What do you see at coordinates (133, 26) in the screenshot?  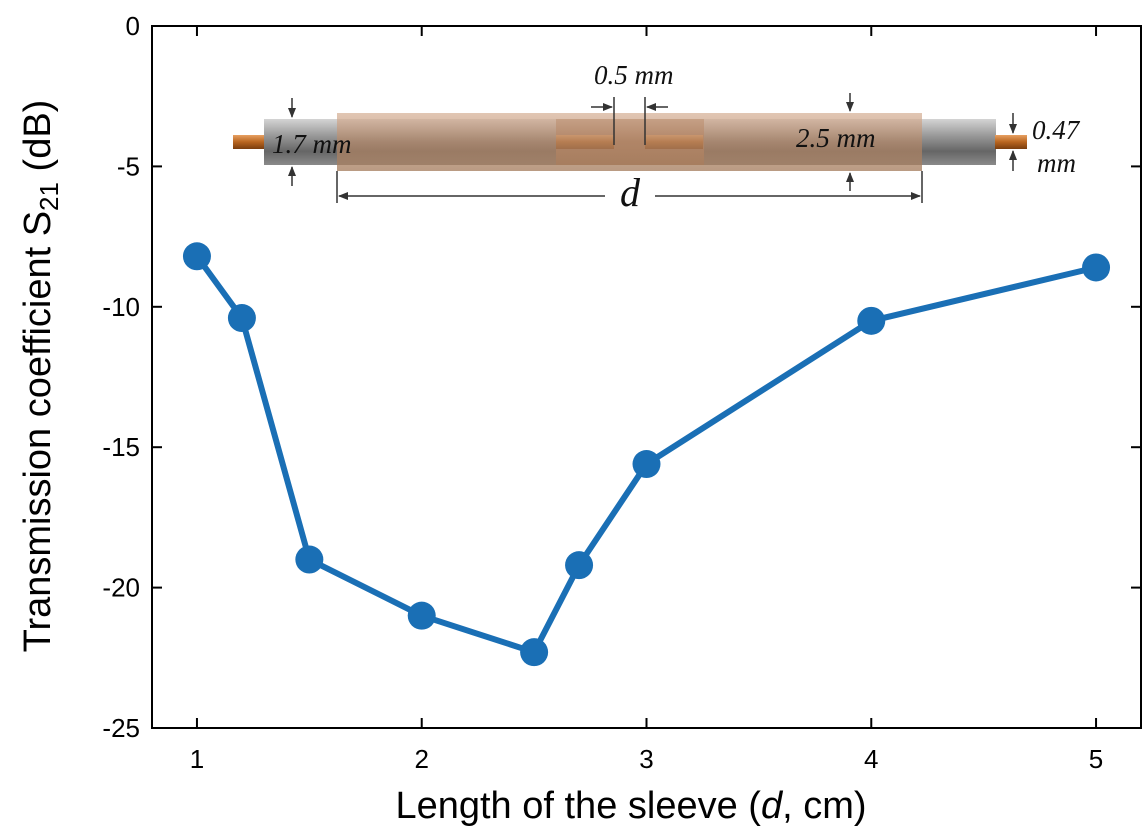 I see `y-tick-label: 0` at bounding box center [133, 26].